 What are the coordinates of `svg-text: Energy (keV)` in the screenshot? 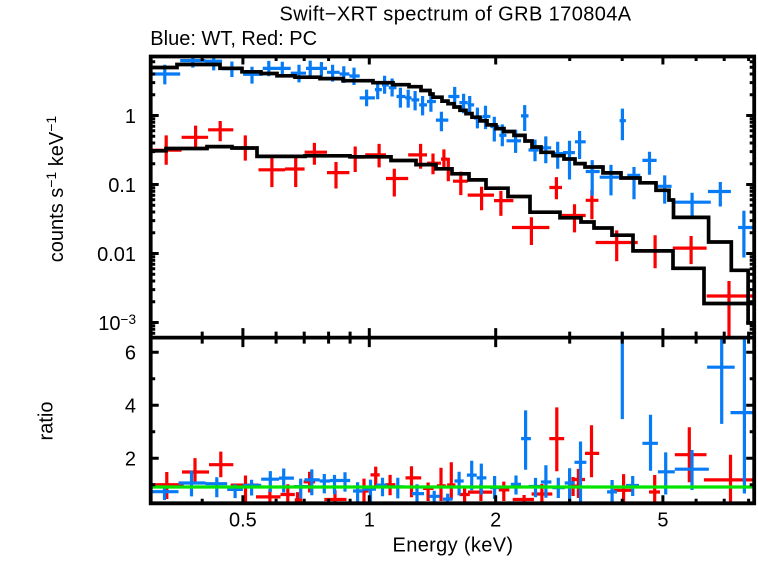 It's located at (453, 545).